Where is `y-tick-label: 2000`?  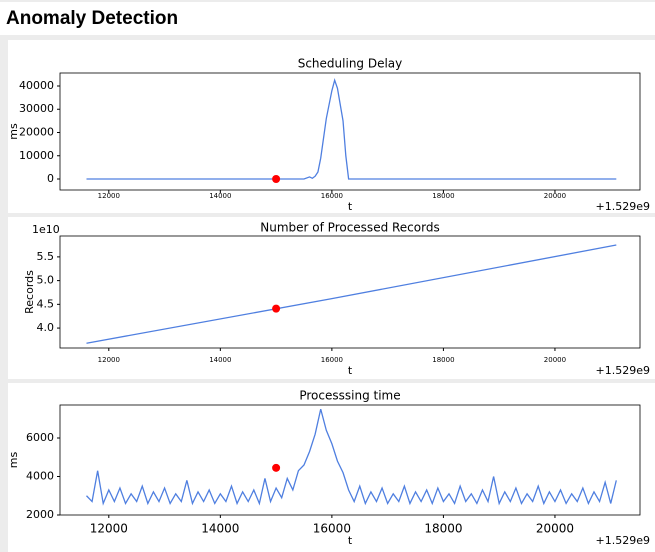
y-tick-label: 2000 is located at coordinates (40, 514).